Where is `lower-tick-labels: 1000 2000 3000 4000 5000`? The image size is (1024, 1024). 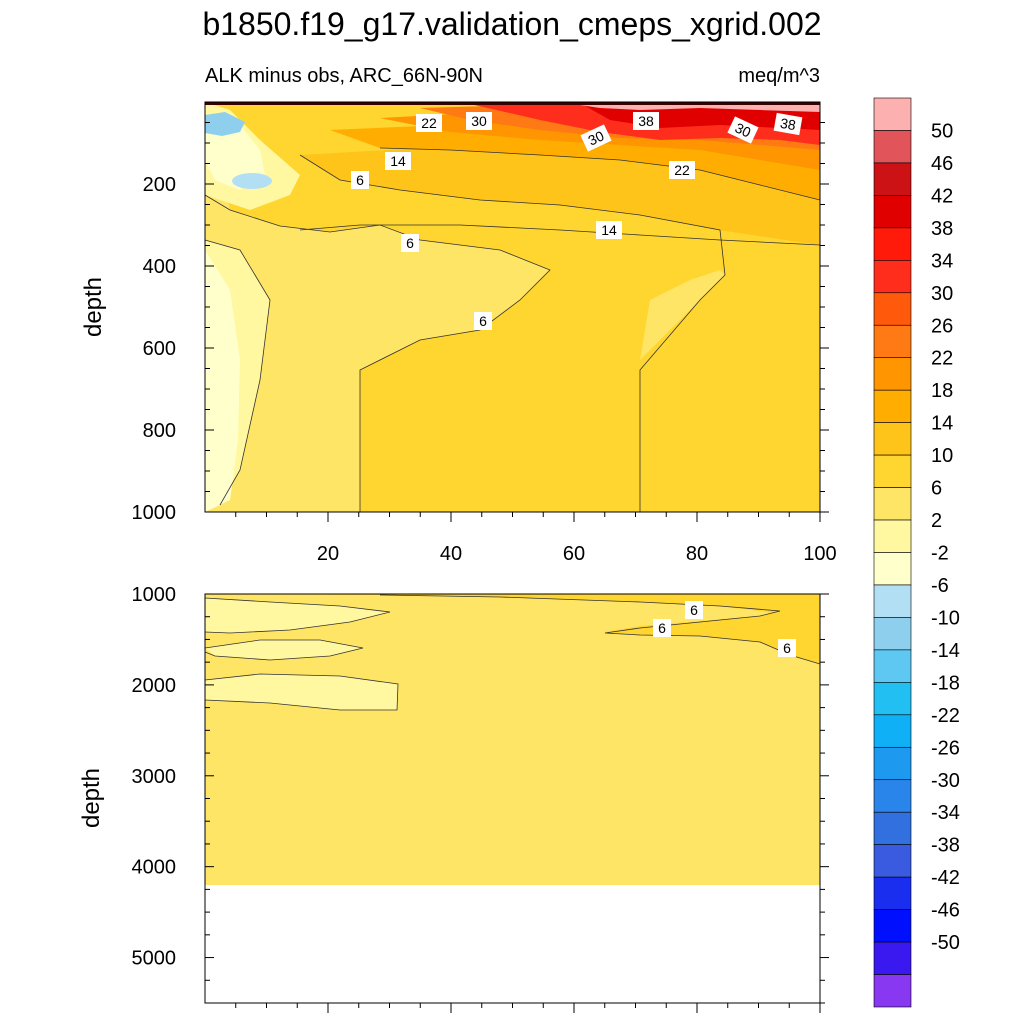
lower-tick-labels: 1000 2000 3000 4000 5000 is located at coordinates (154, 777).